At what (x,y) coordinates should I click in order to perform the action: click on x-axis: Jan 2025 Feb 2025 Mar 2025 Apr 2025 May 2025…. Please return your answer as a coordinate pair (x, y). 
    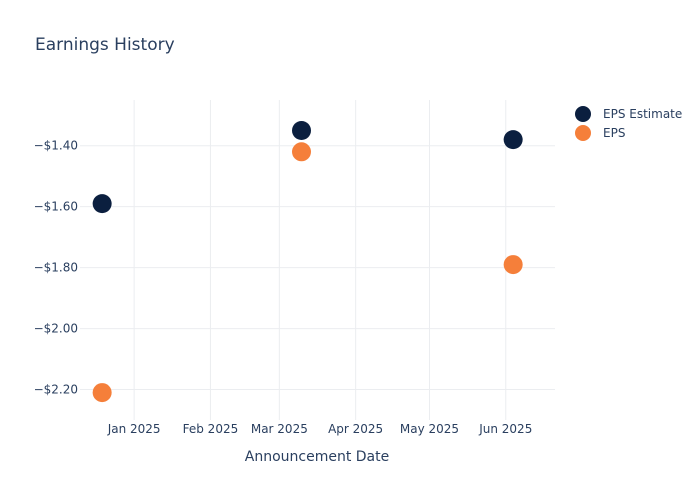
    Looking at the image, I should click on (320, 429).